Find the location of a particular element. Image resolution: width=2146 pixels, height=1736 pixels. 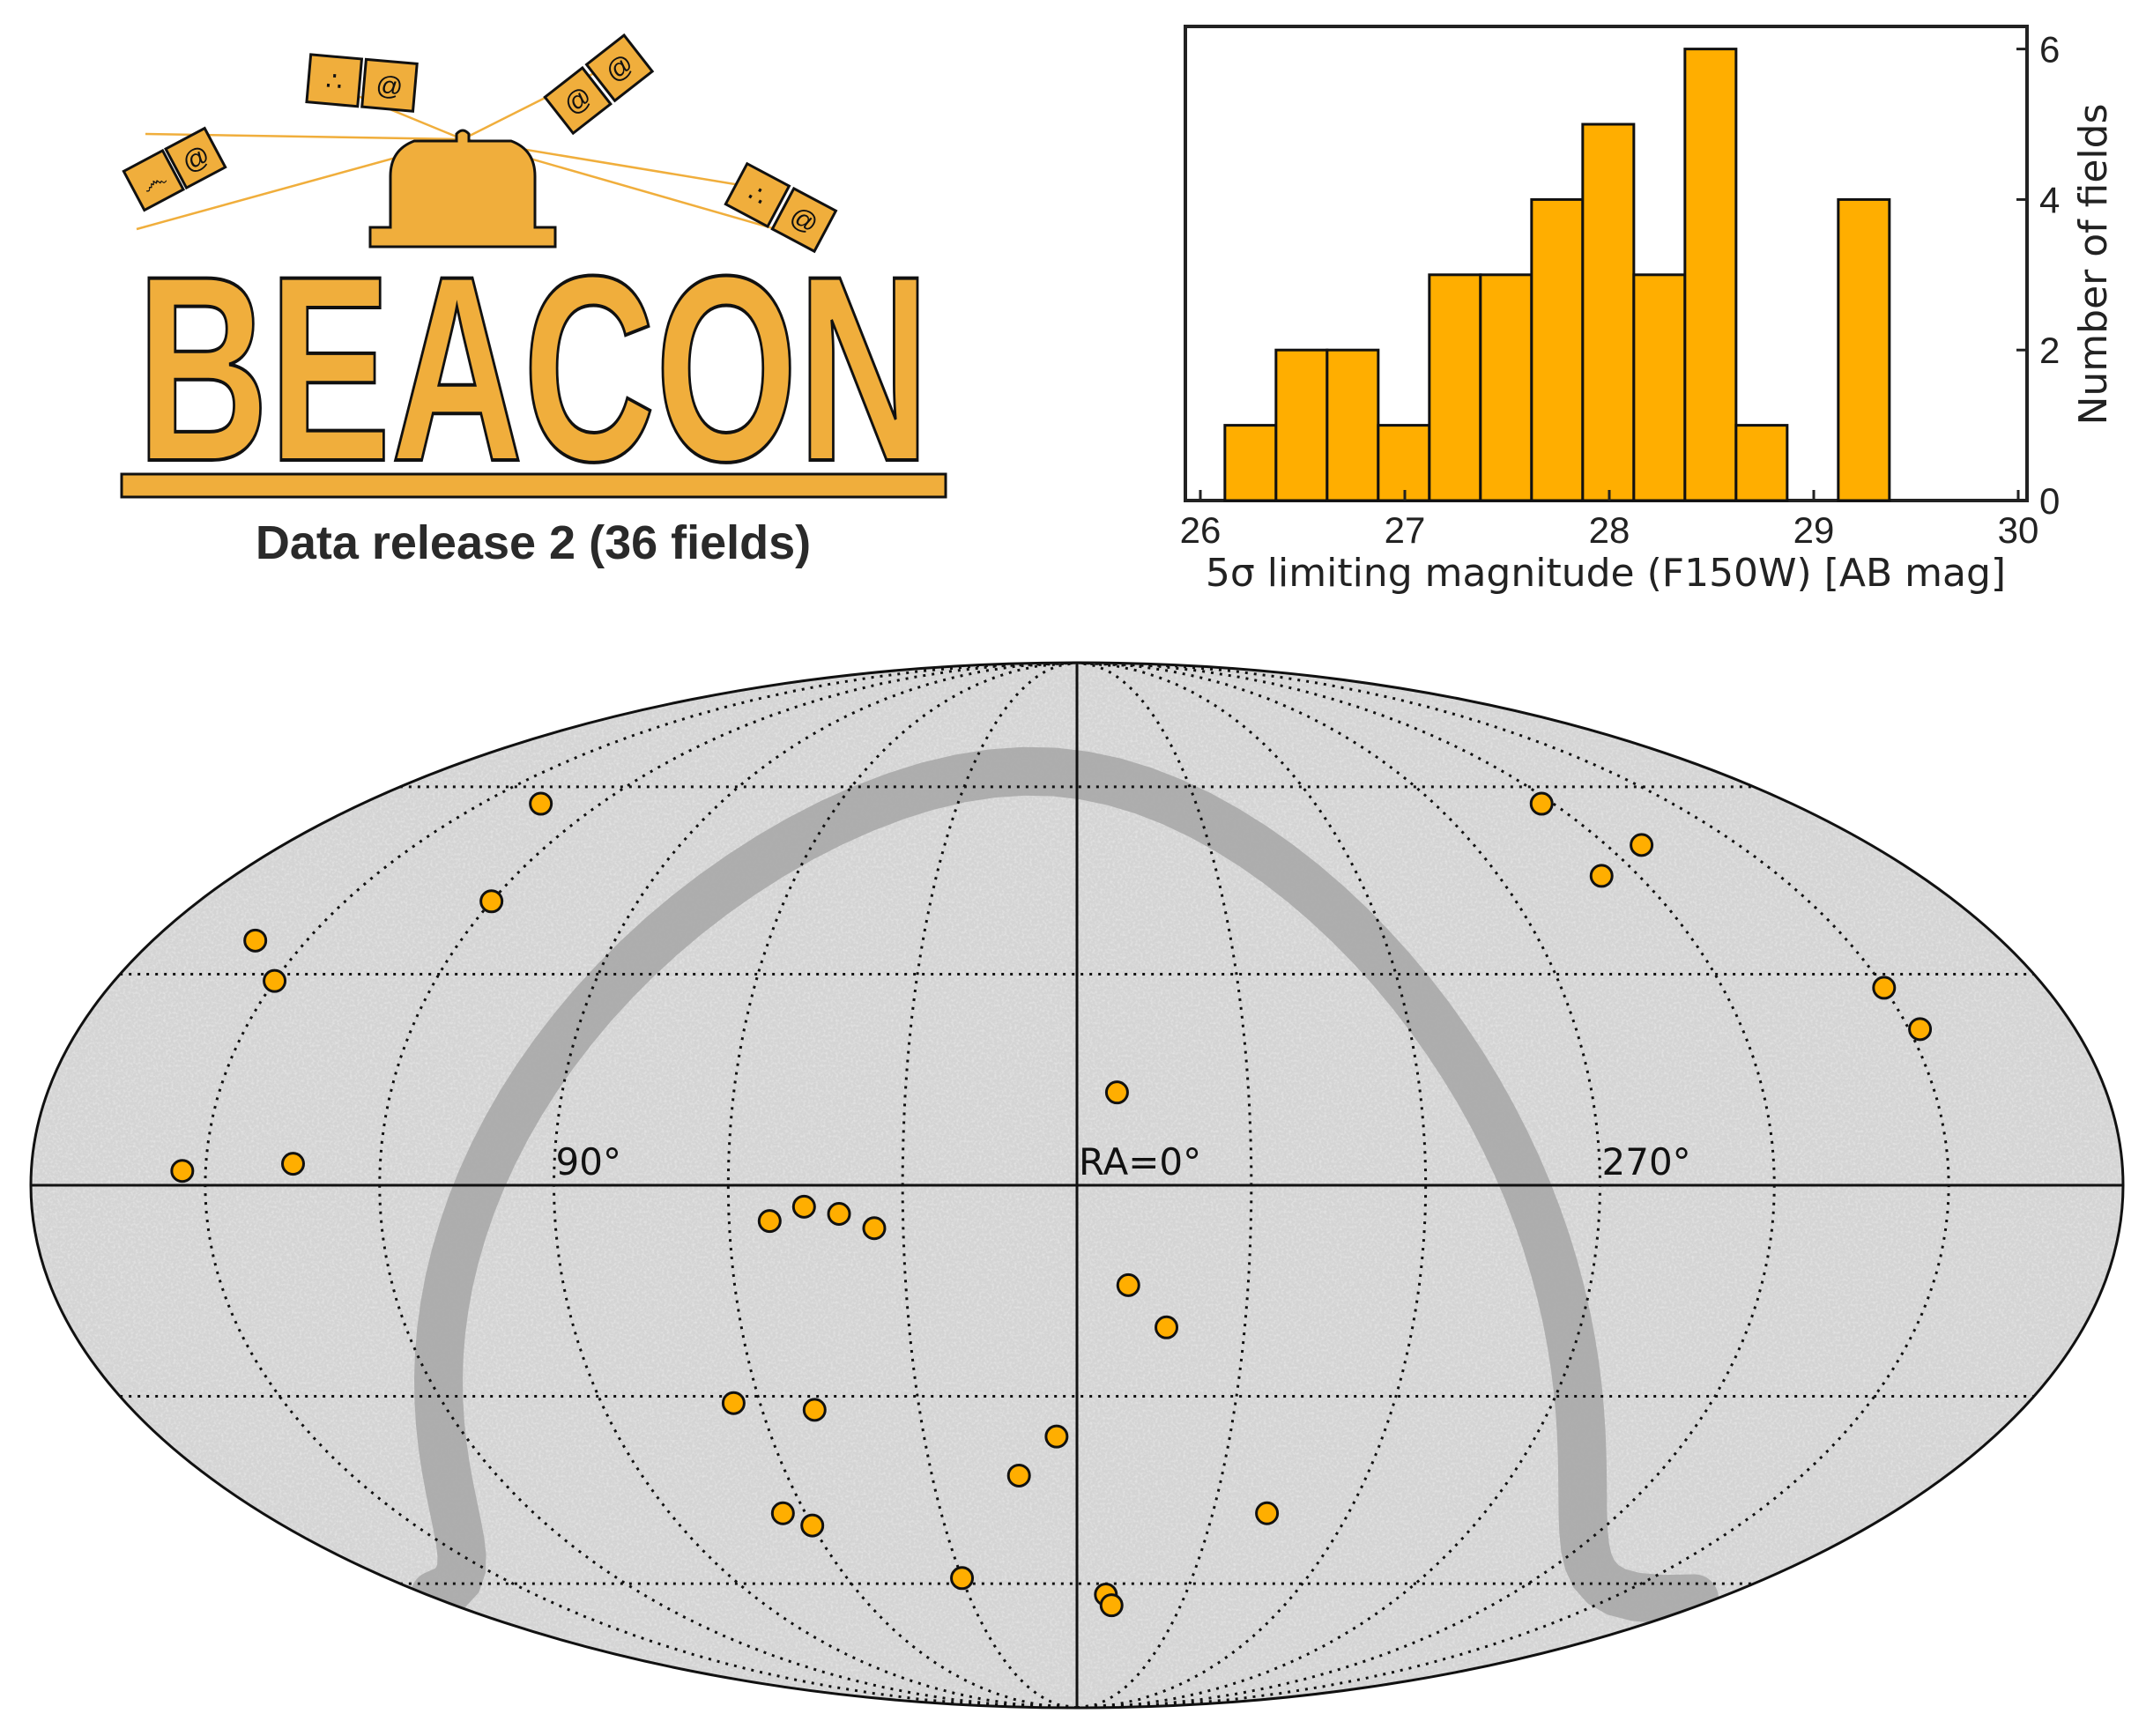

ra-label: 270° is located at coordinates (1646, 1161).